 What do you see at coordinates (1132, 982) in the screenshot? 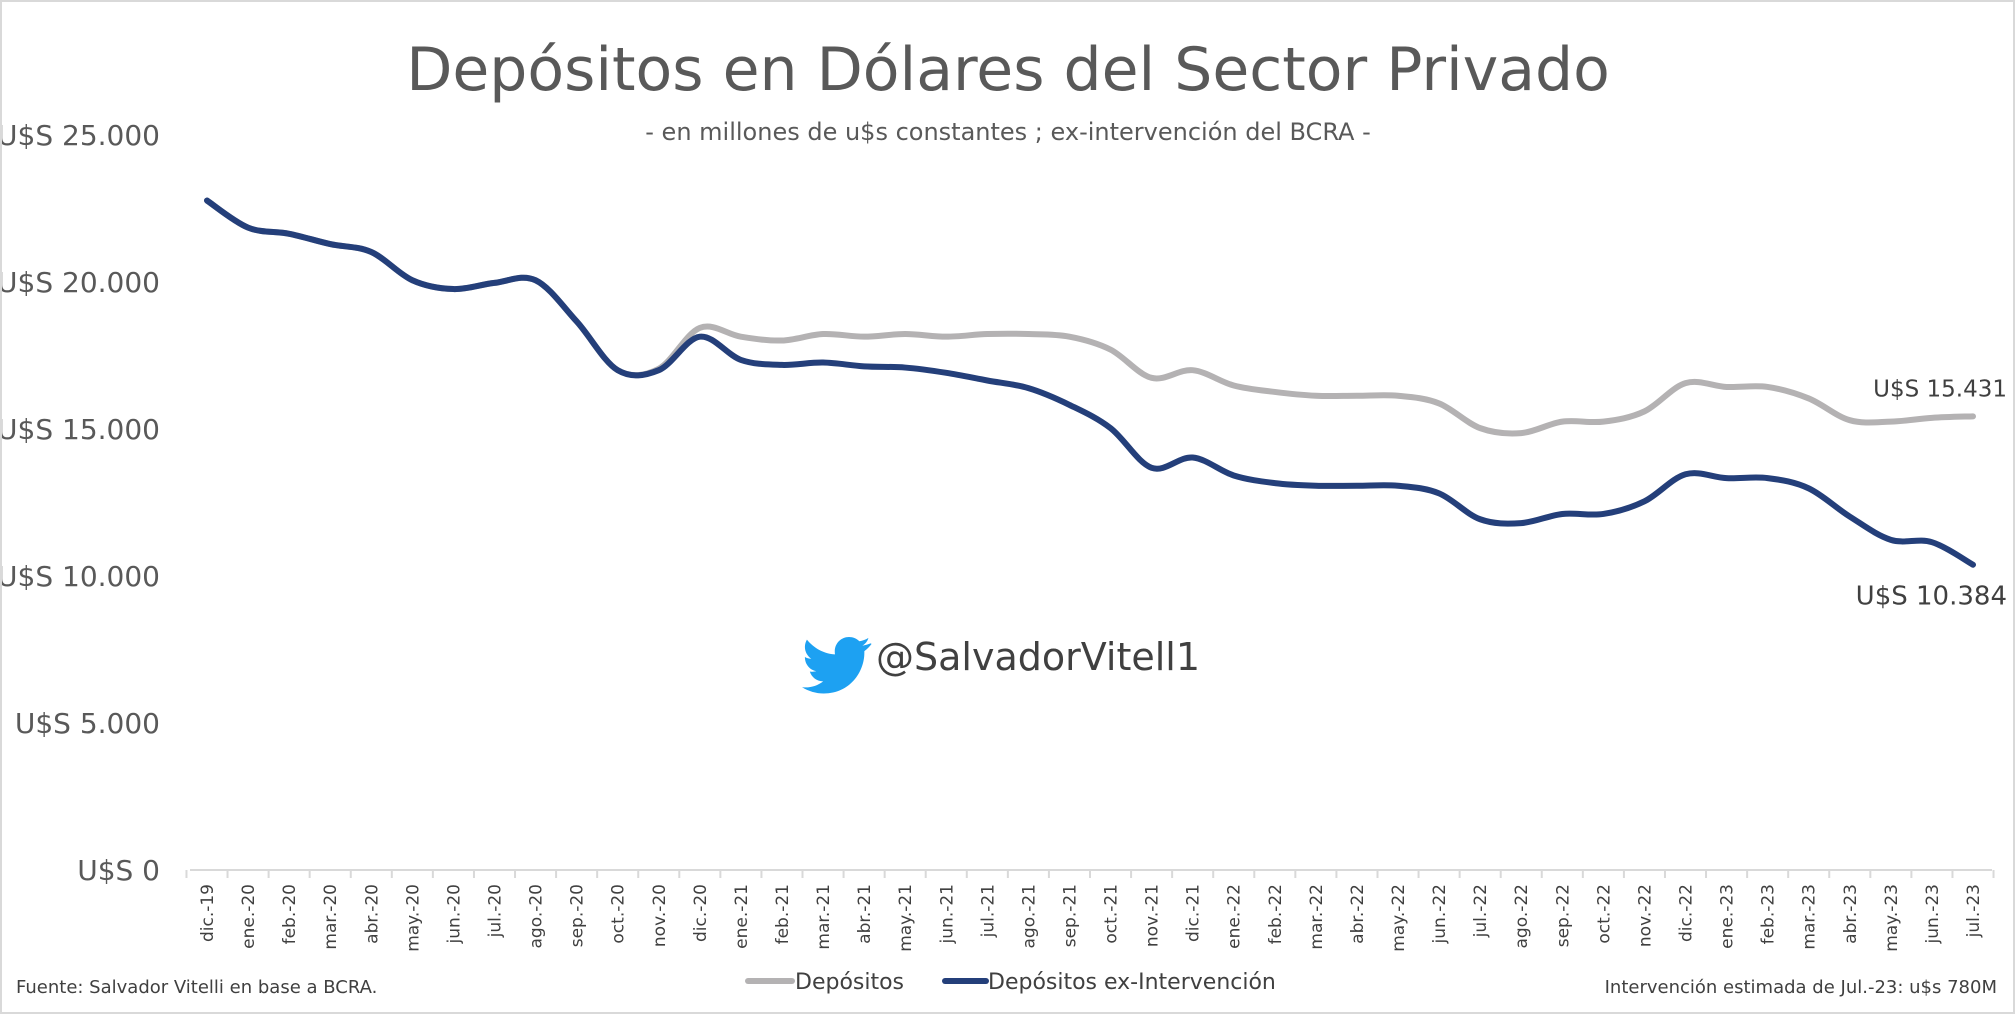
I see `svg-text: Depósitos ex-Intervención` at bounding box center [1132, 982].